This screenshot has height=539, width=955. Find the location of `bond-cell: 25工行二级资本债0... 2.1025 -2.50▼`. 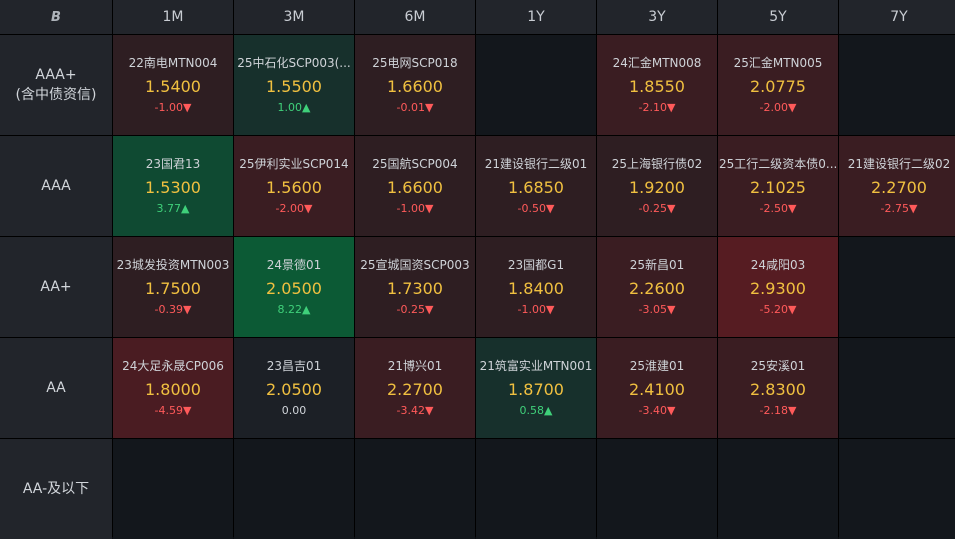

bond-cell: 25工行二级资本债0... 2.1025 -2.50▼ is located at coordinates (778, 186).